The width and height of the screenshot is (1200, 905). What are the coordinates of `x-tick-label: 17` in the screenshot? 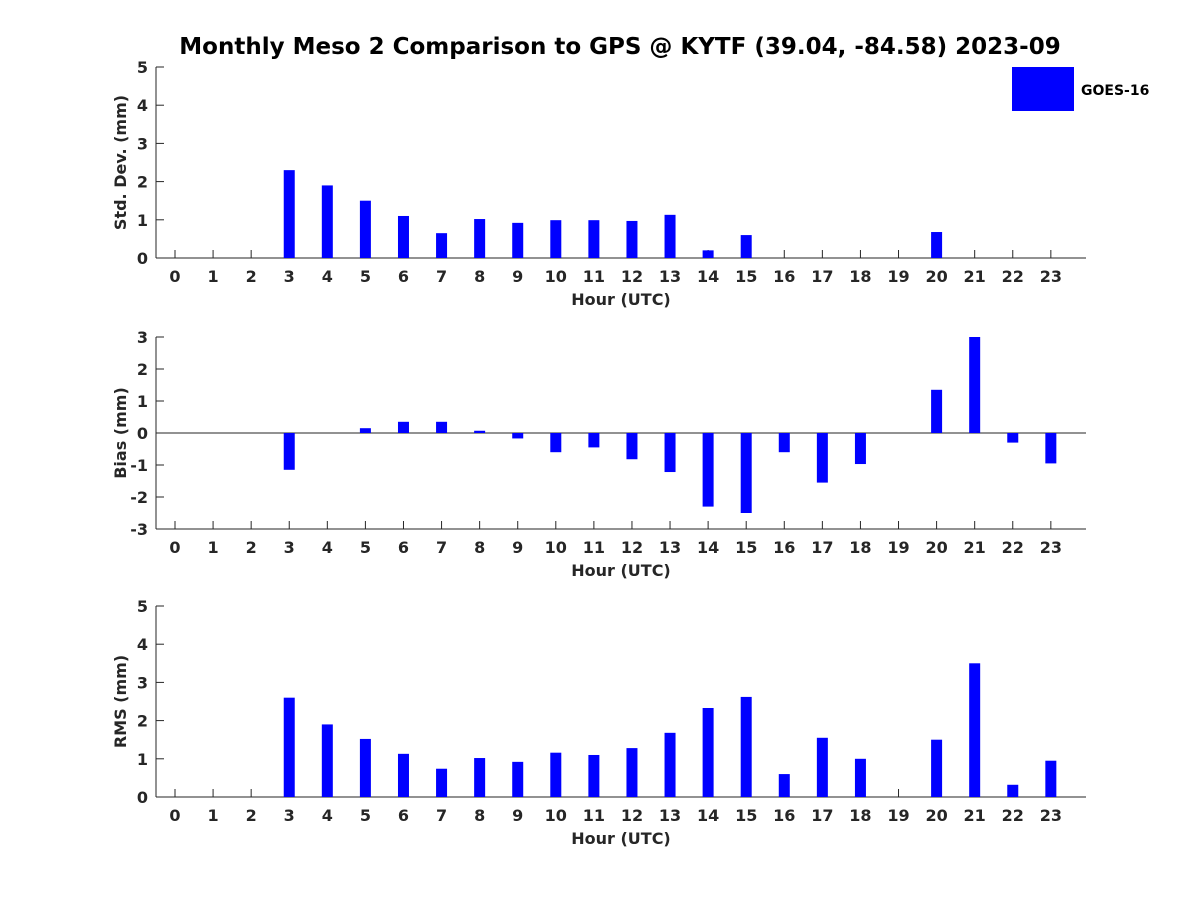 It's located at (822, 276).